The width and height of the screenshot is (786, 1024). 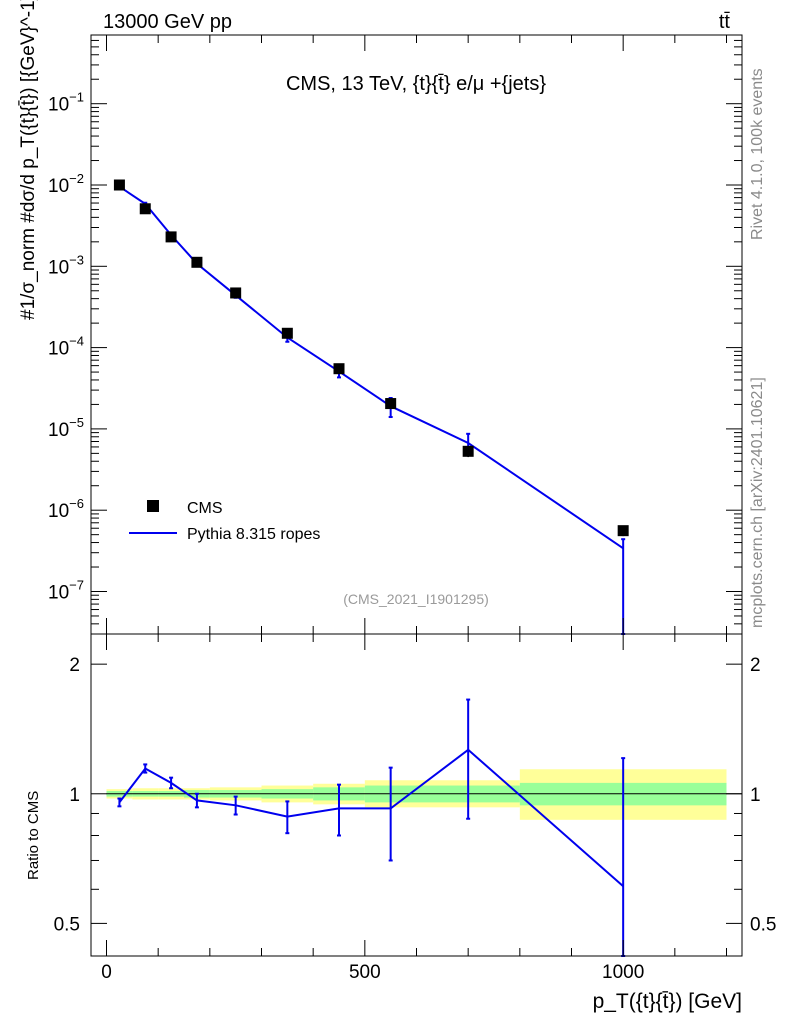 I want to click on analysis-watermark: (CMS_2021_I1901295), so click(x=416, y=599).